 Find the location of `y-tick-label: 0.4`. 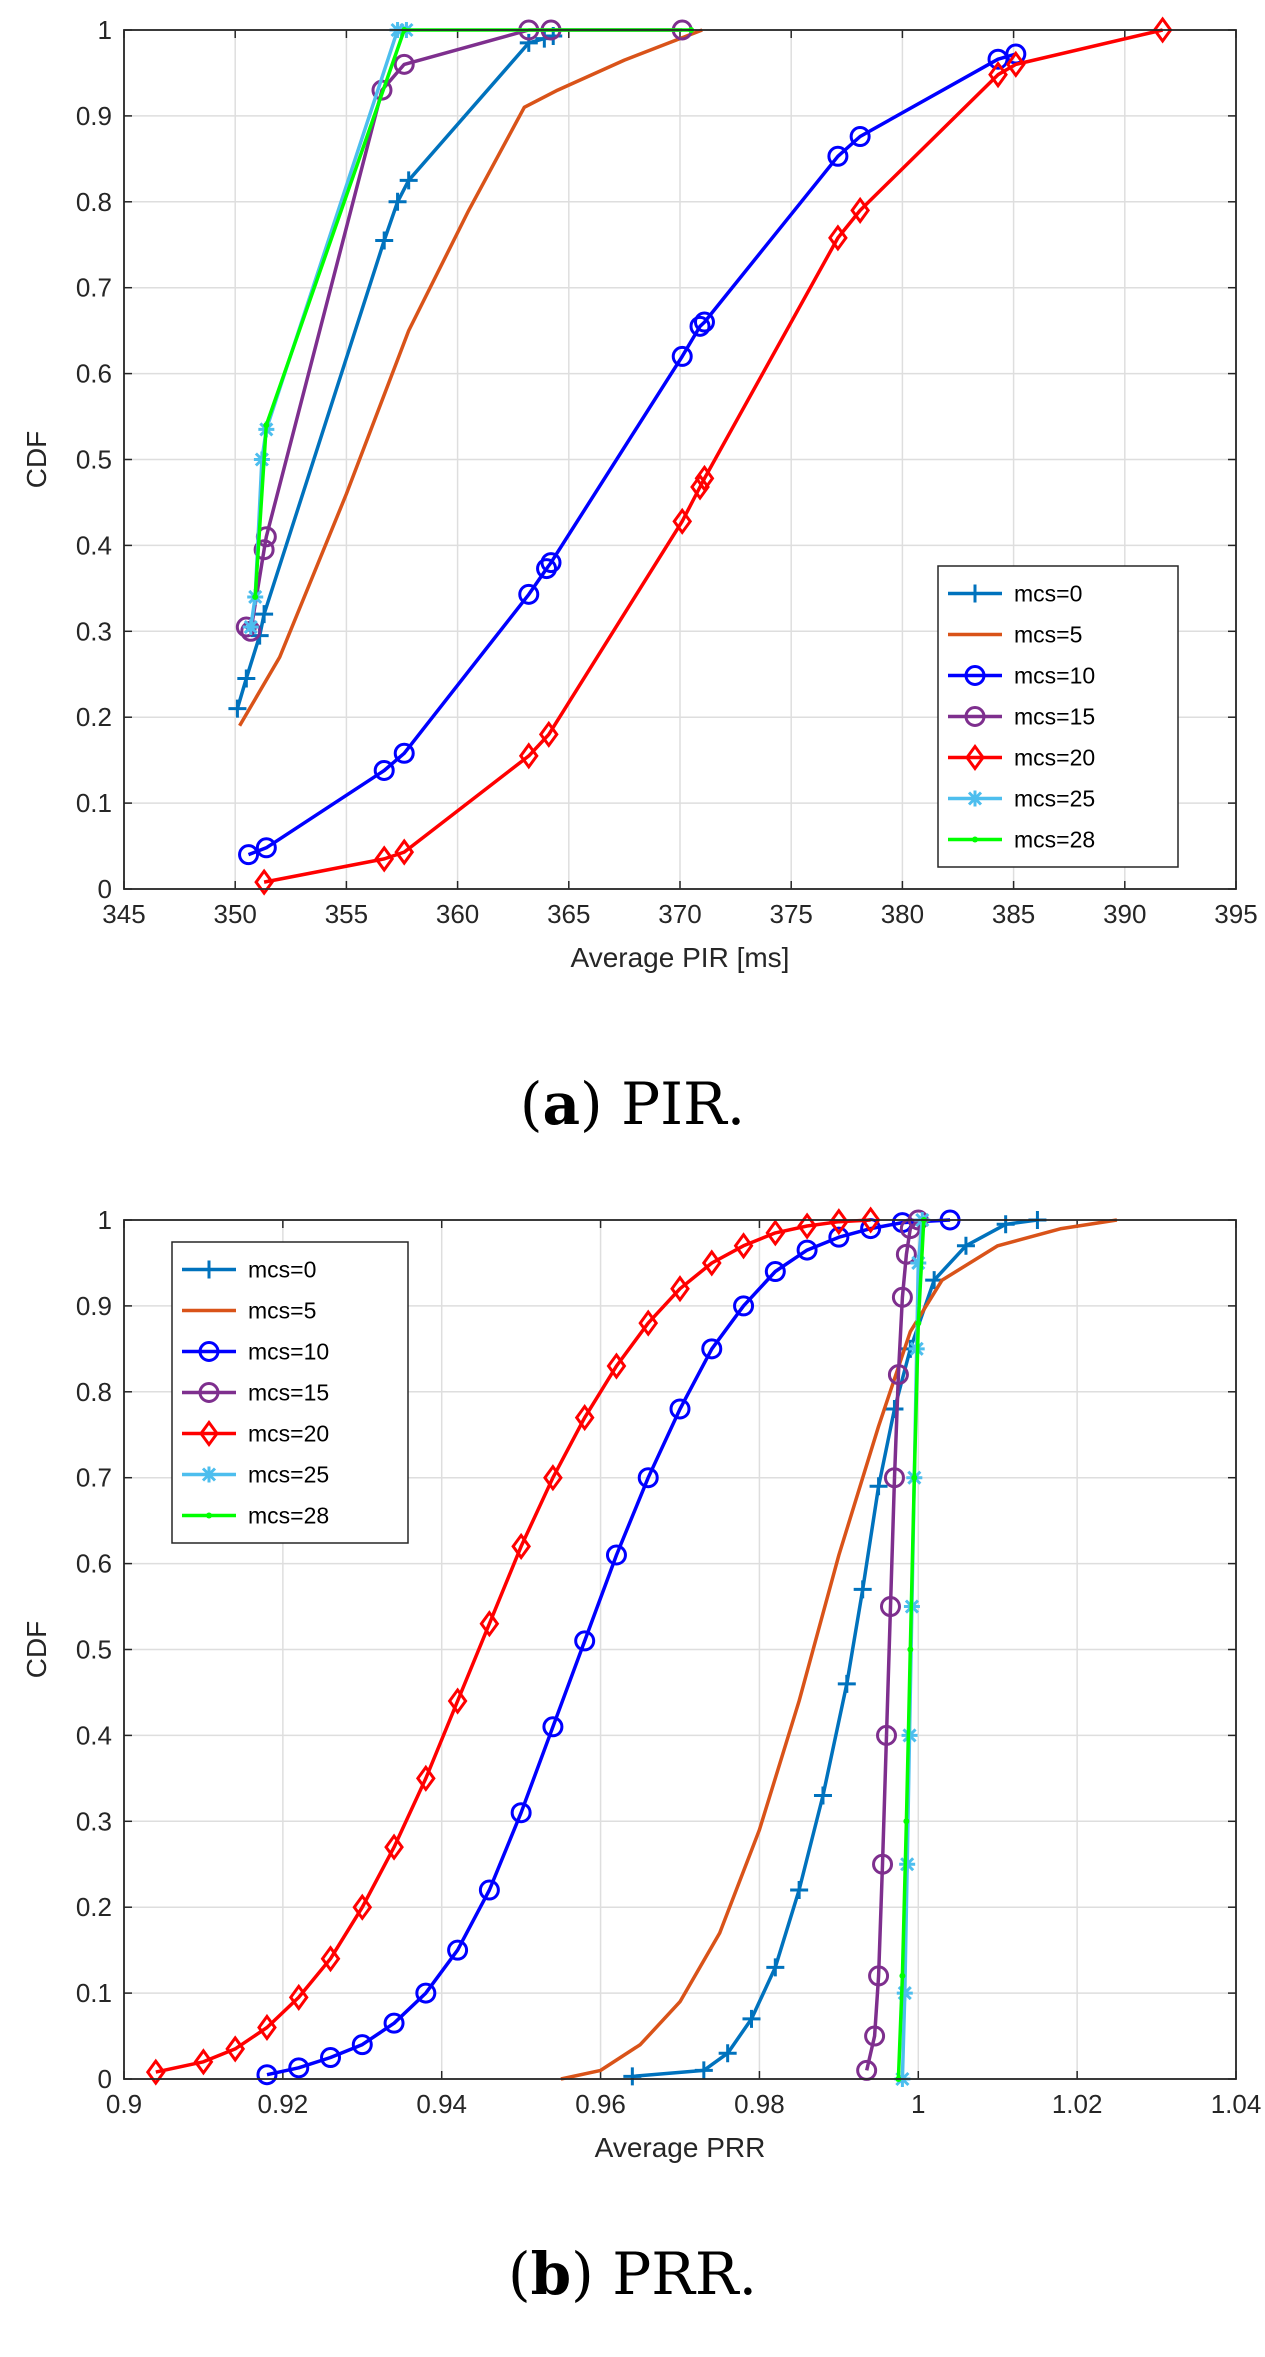

y-tick-label: 0.4 is located at coordinates (94, 545).